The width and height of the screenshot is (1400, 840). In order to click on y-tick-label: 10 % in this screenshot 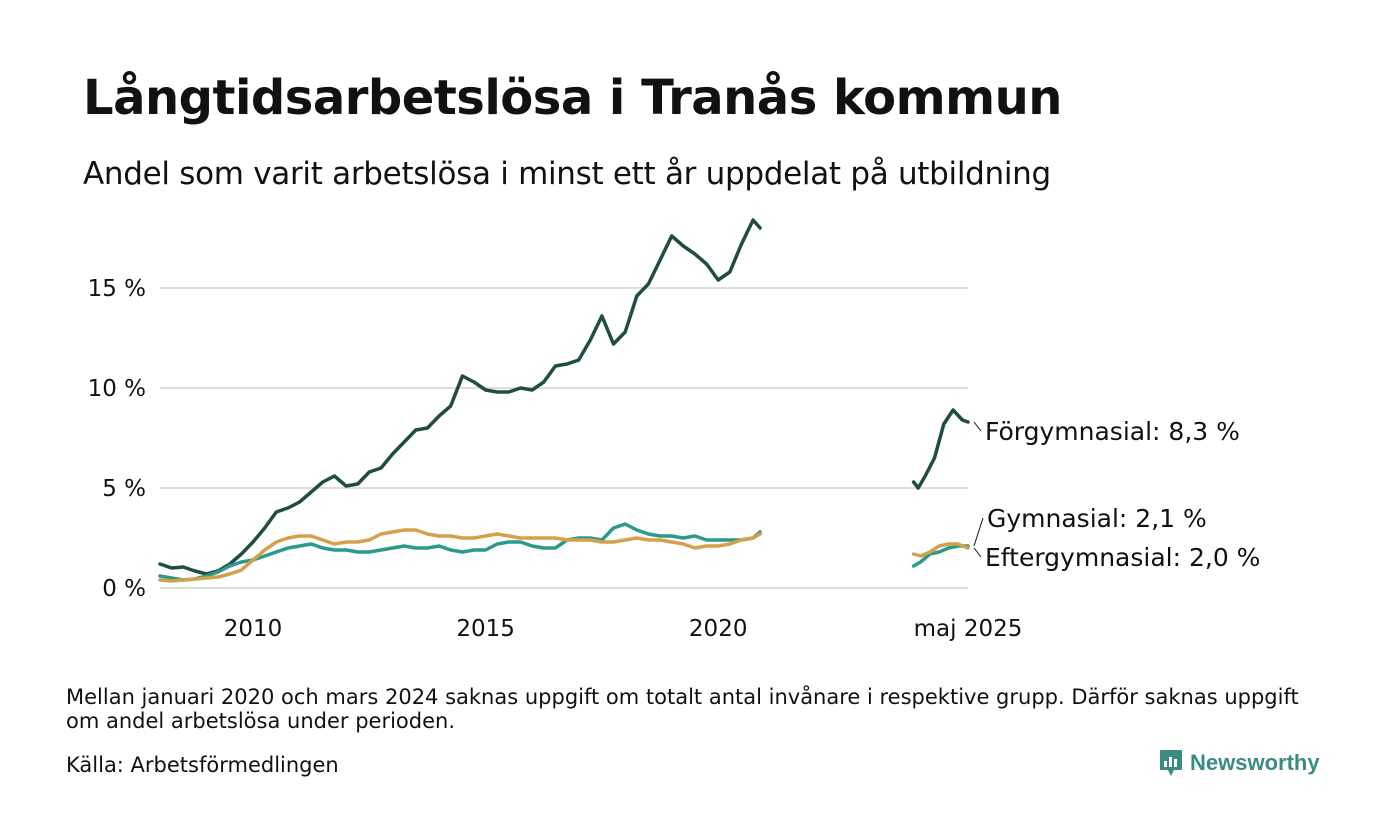, I will do `click(117, 389)`.